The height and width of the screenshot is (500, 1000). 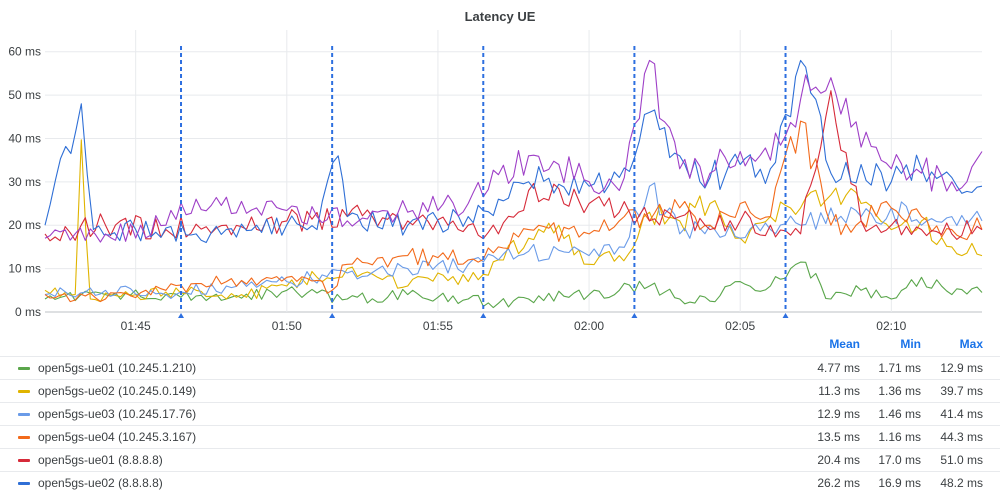 I want to click on y-tick-label: 20 ms, so click(x=24, y=225).